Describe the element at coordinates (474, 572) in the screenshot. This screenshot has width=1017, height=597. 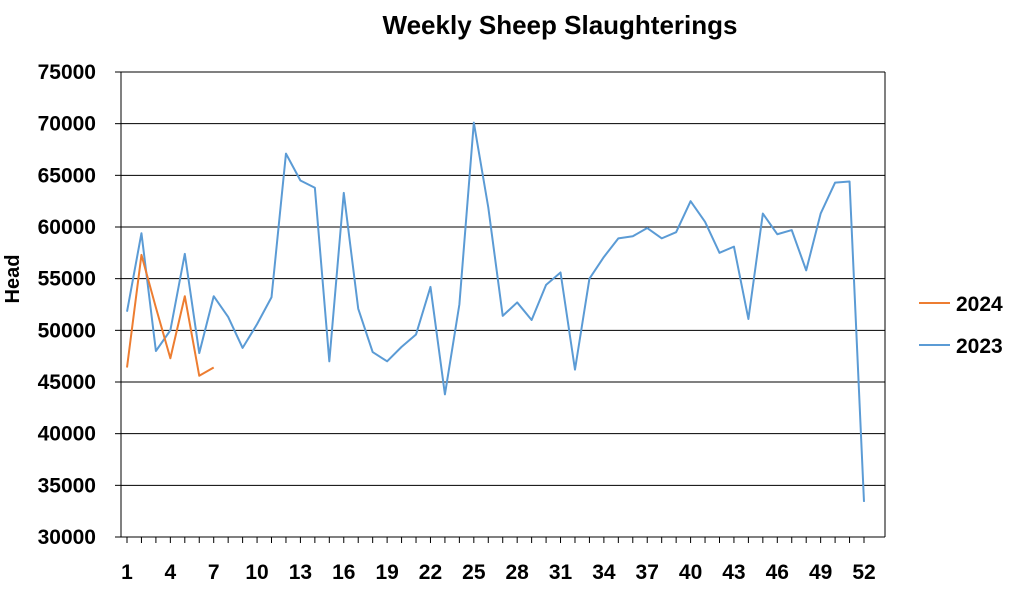
I see `x-tick-label: 25` at that location.